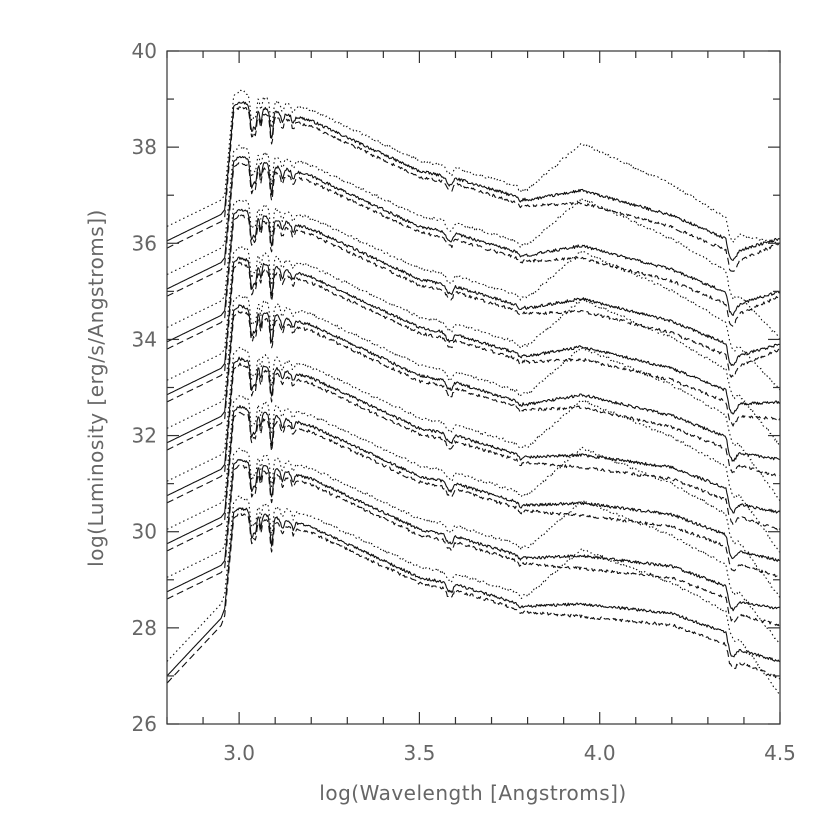 The width and height of the screenshot is (830, 830). What do you see at coordinates (144, 628) in the screenshot?
I see `y-tick-label: 28` at bounding box center [144, 628].